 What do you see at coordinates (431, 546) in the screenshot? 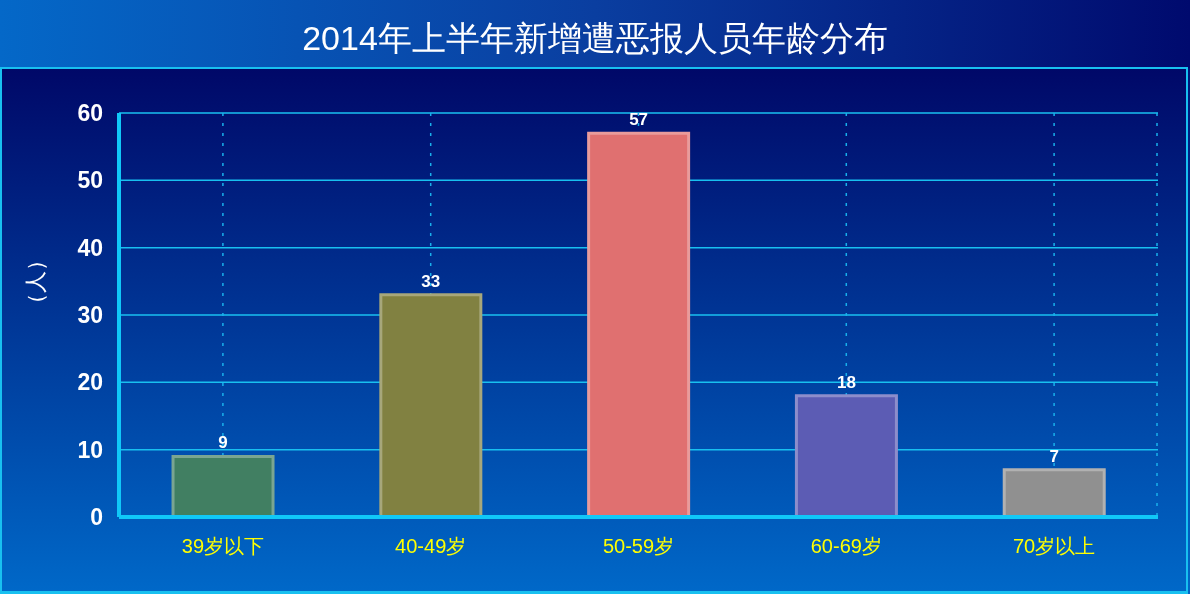
I see `x-tick-label: 40-49岁` at bounding box center [431, 546].